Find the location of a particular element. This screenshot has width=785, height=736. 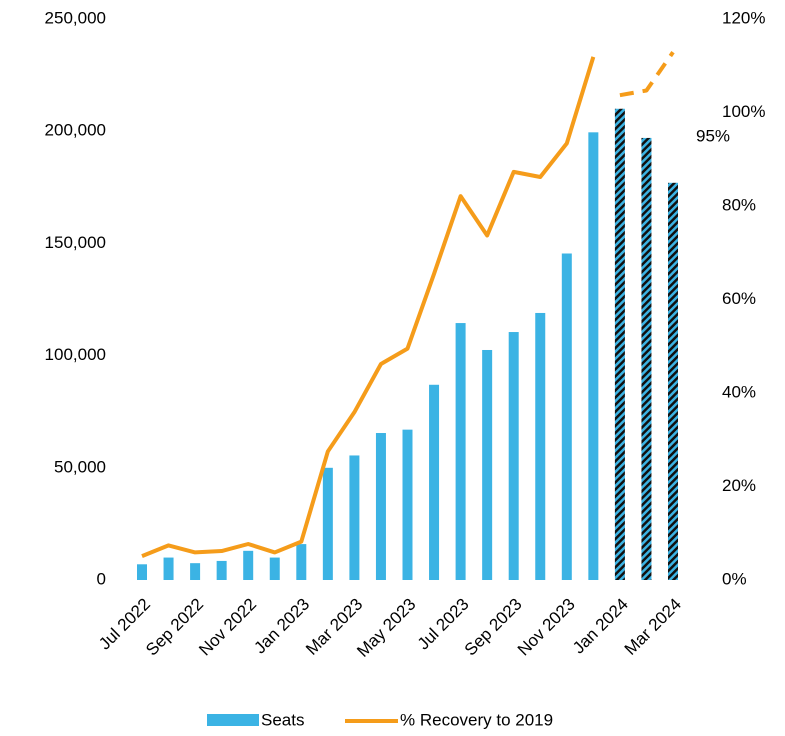

y-tick-label: 150,000 is located at coordinates (75, 242).